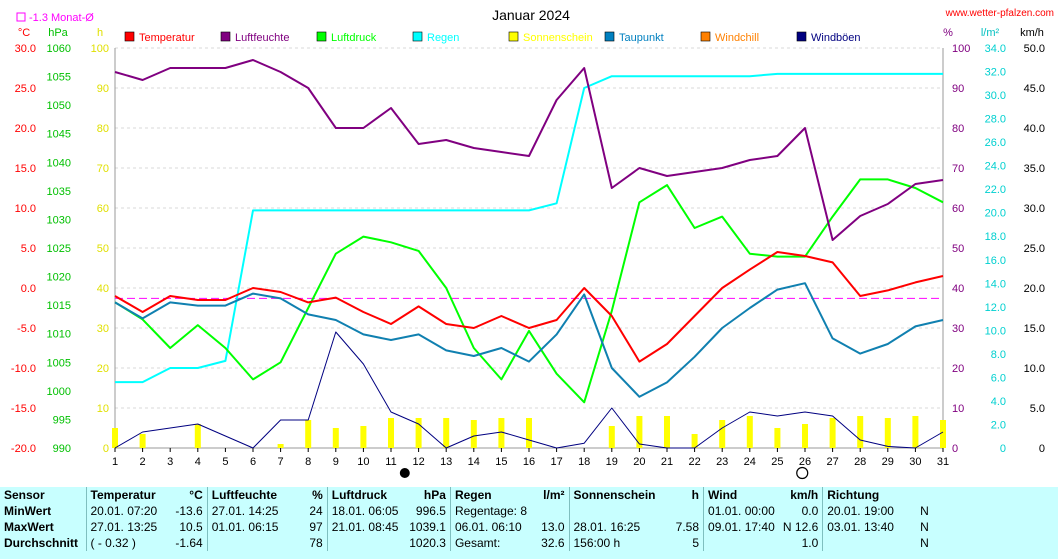  I want to click on humidity-tick-label: 90, so click(958, 89).